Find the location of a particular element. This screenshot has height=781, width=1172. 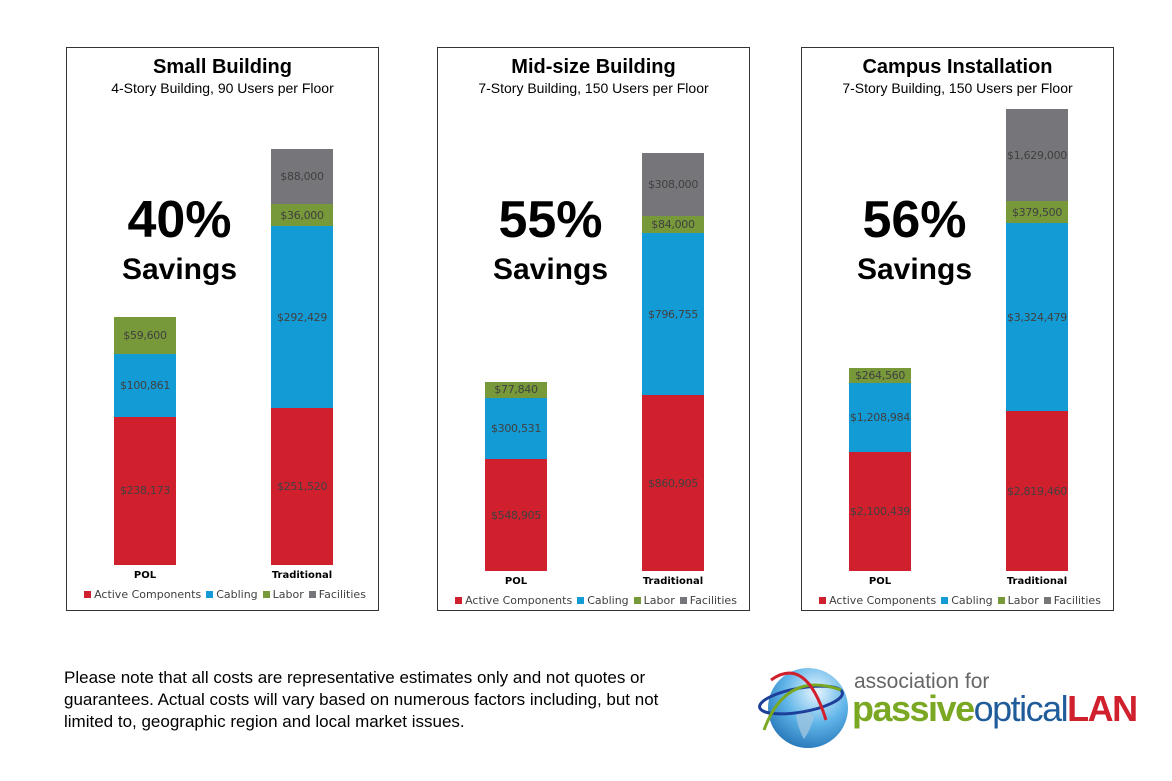

savings-percent: 40% is located at coordinates (179, 220).